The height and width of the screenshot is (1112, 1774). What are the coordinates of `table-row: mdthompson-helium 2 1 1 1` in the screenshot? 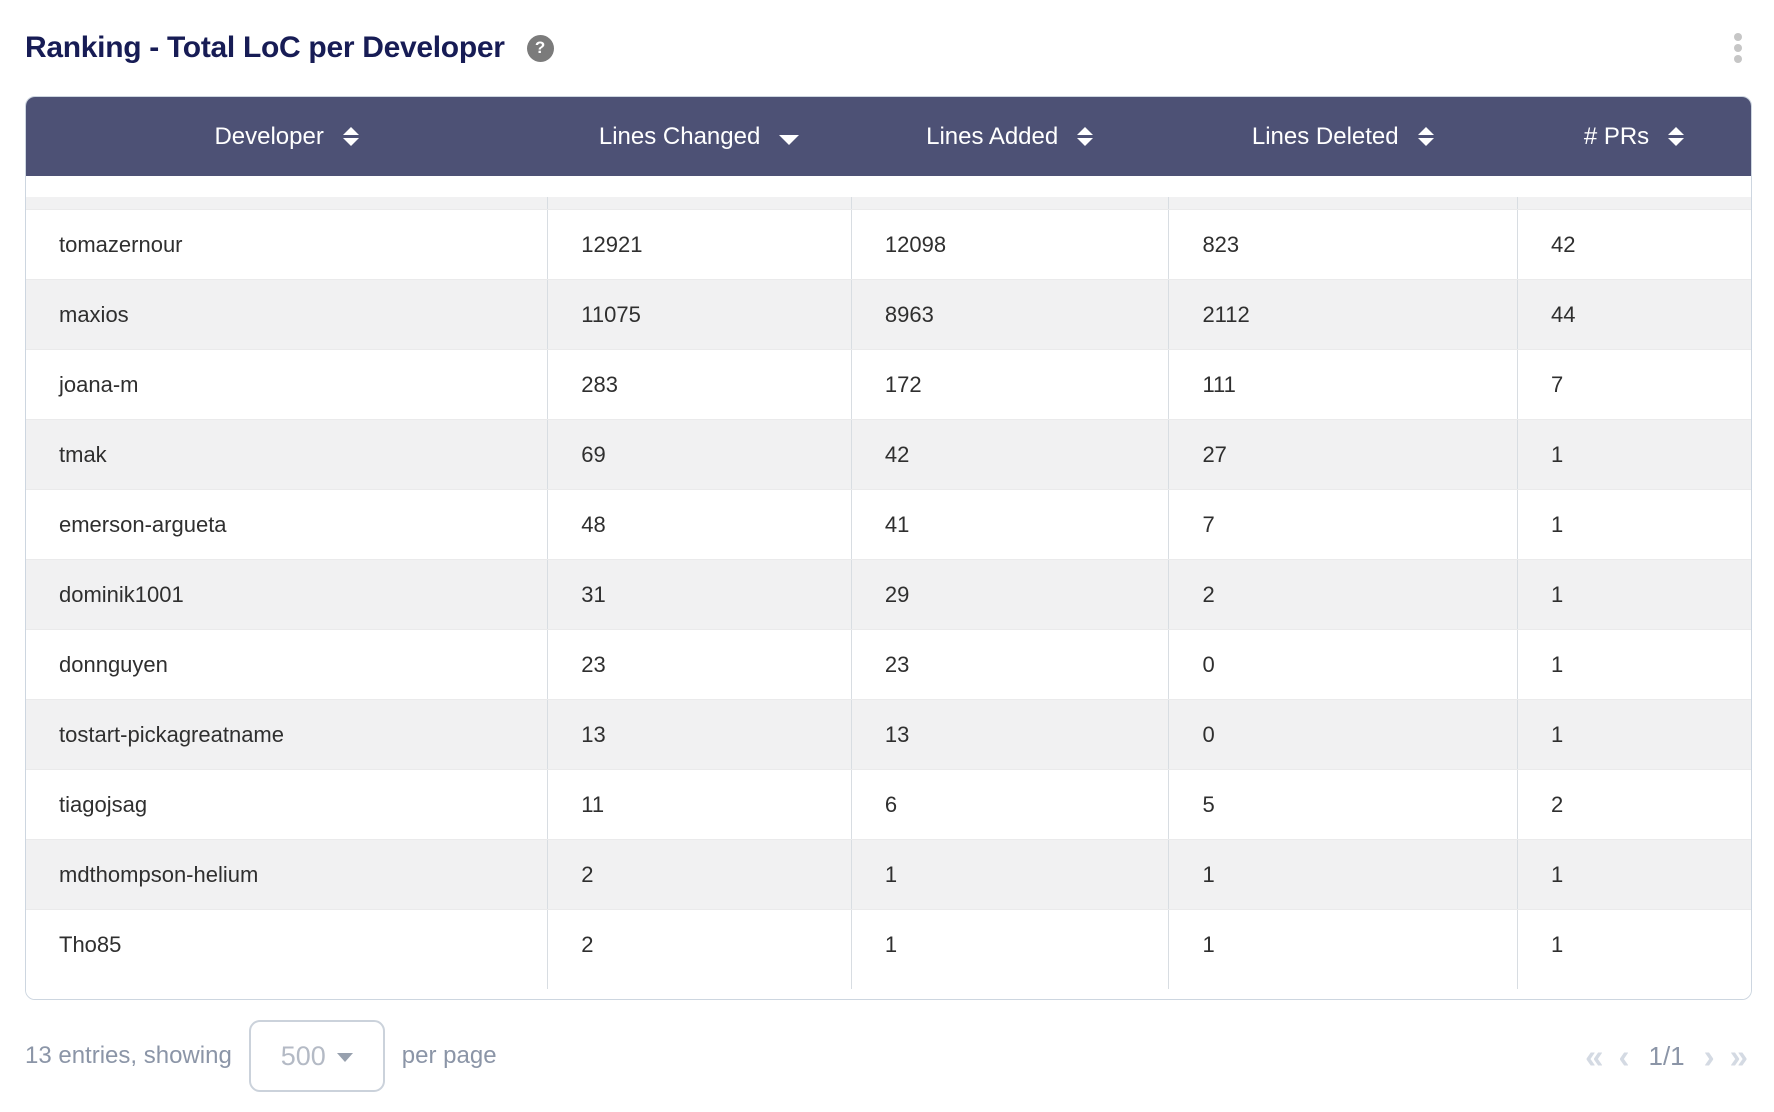 It's located at (888, 874).